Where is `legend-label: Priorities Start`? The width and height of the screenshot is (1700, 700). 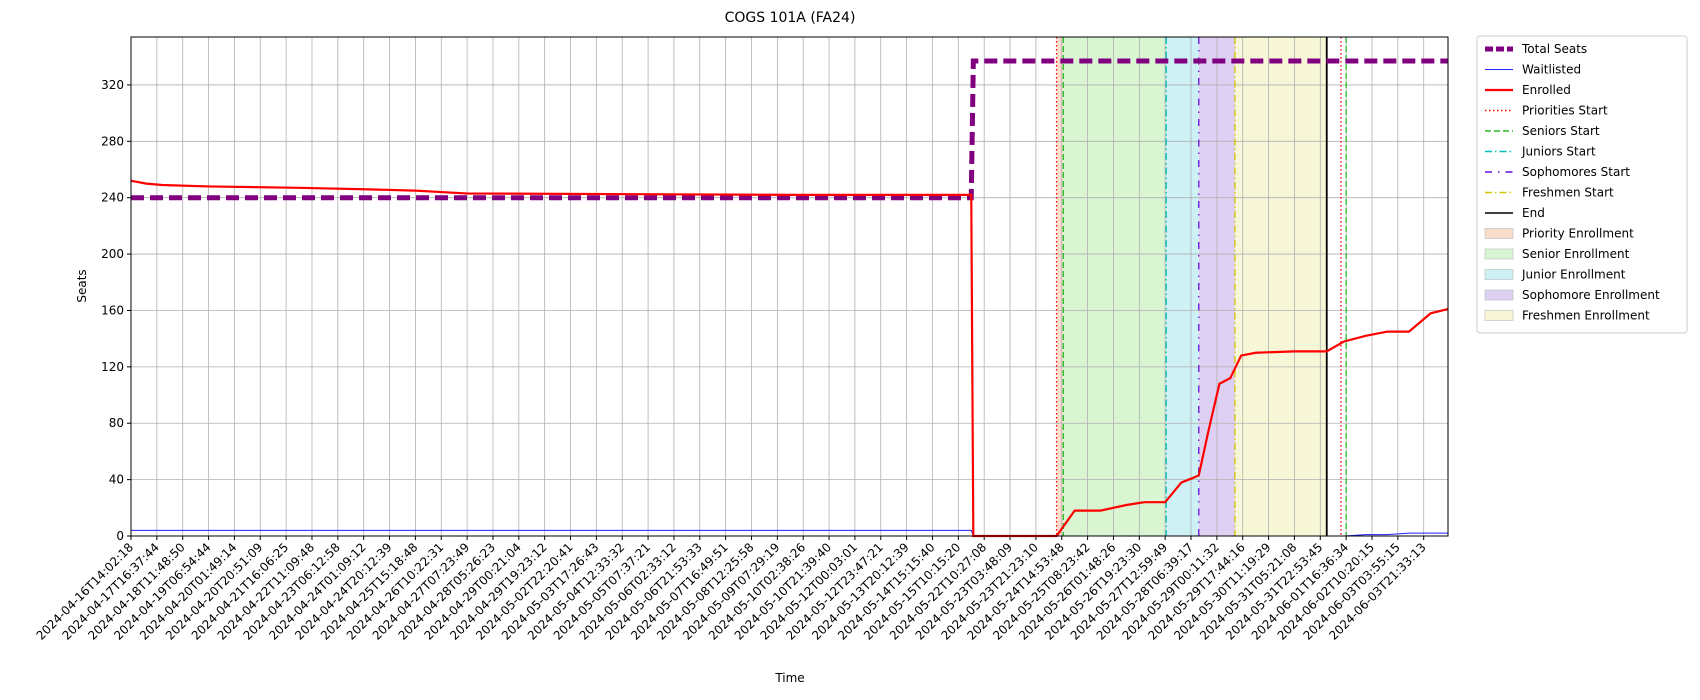
legend-label: Priorities Start is located at coordinates (1565, 111).